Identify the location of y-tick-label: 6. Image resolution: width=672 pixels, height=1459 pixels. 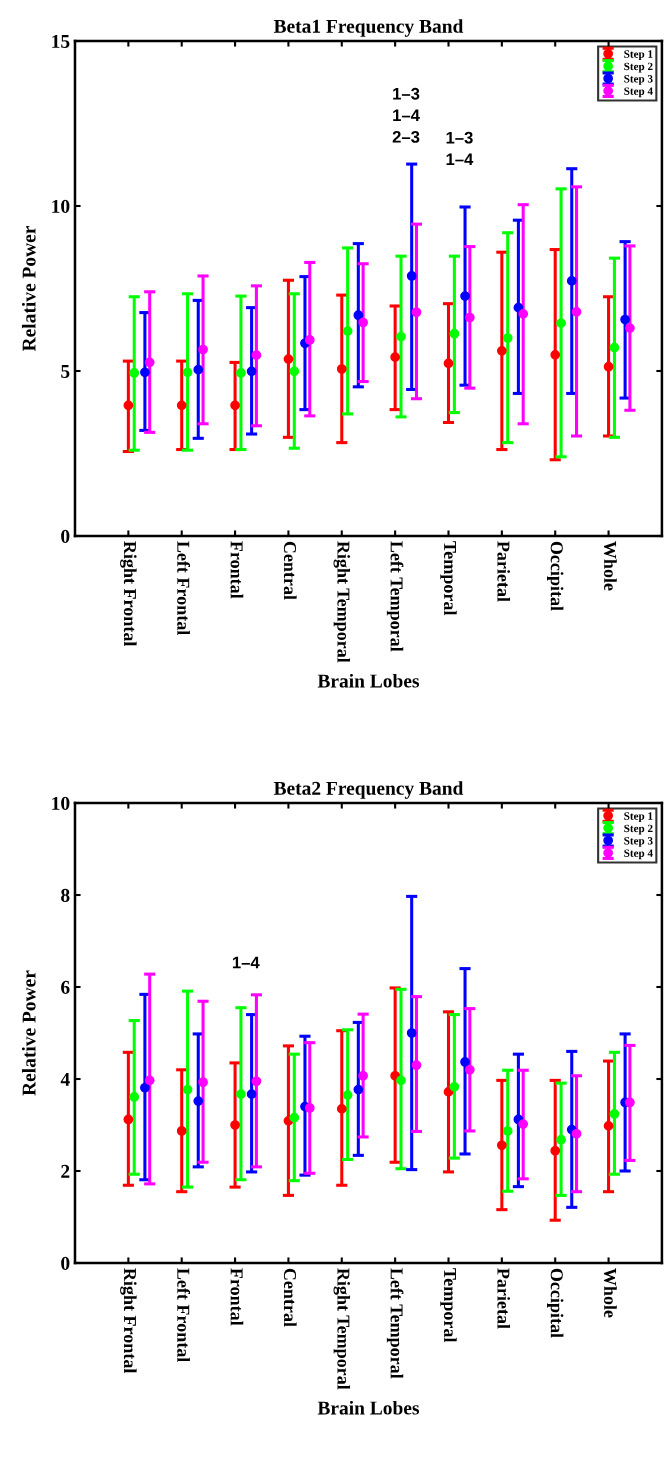
(65, 987).